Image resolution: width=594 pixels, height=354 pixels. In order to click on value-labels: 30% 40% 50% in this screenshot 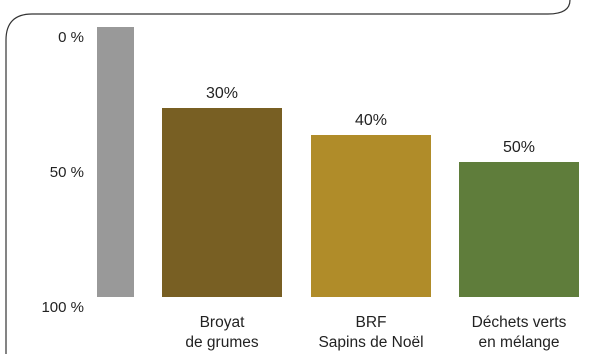, I will do `click(370, 120)`.